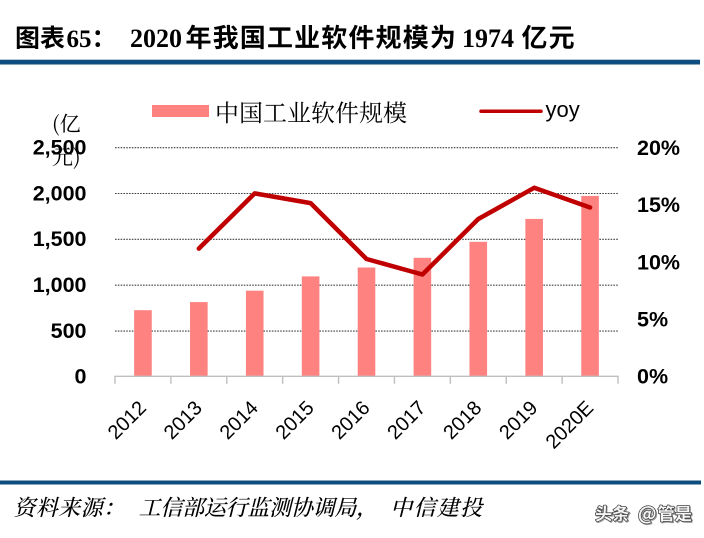  Describe the element at coordinates (658, 262) in the screenshot. I see `svg-text: 10%` at that location.